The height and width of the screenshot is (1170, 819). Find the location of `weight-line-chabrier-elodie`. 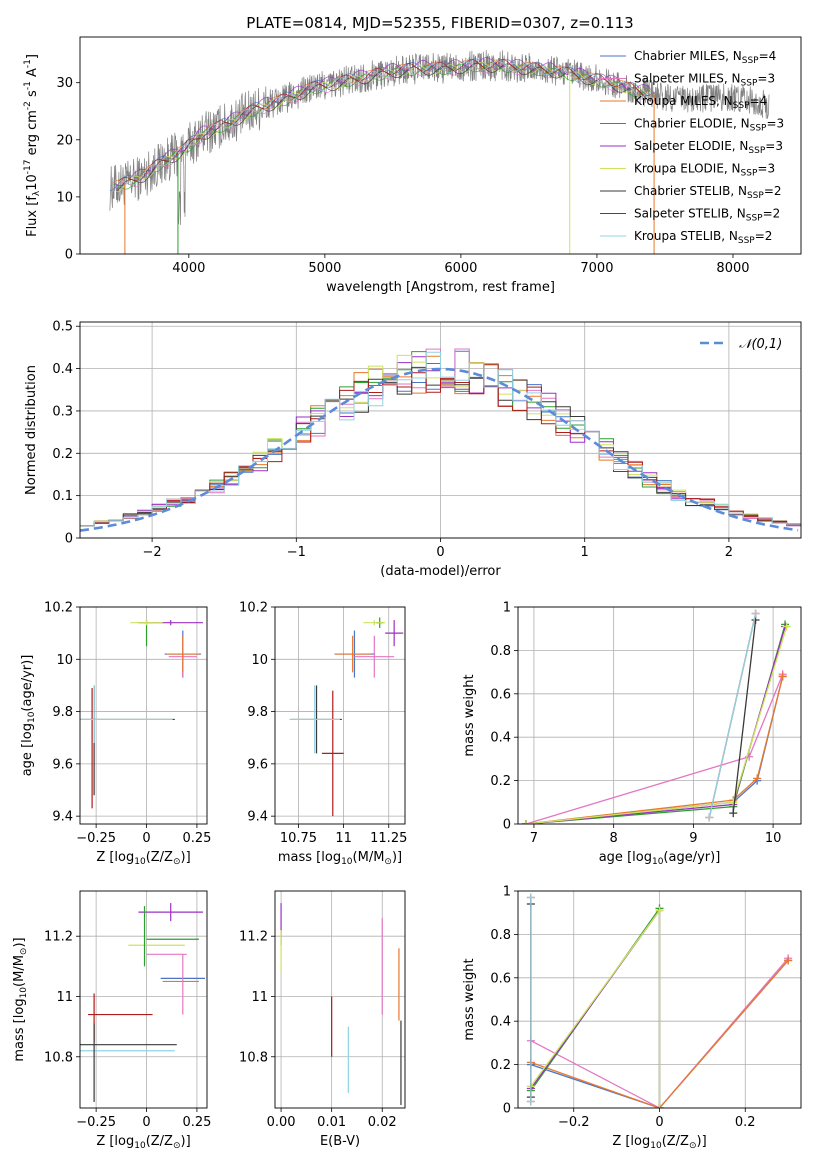

weight-line-chabrier-elodie is located at coordinates (595, 1007).